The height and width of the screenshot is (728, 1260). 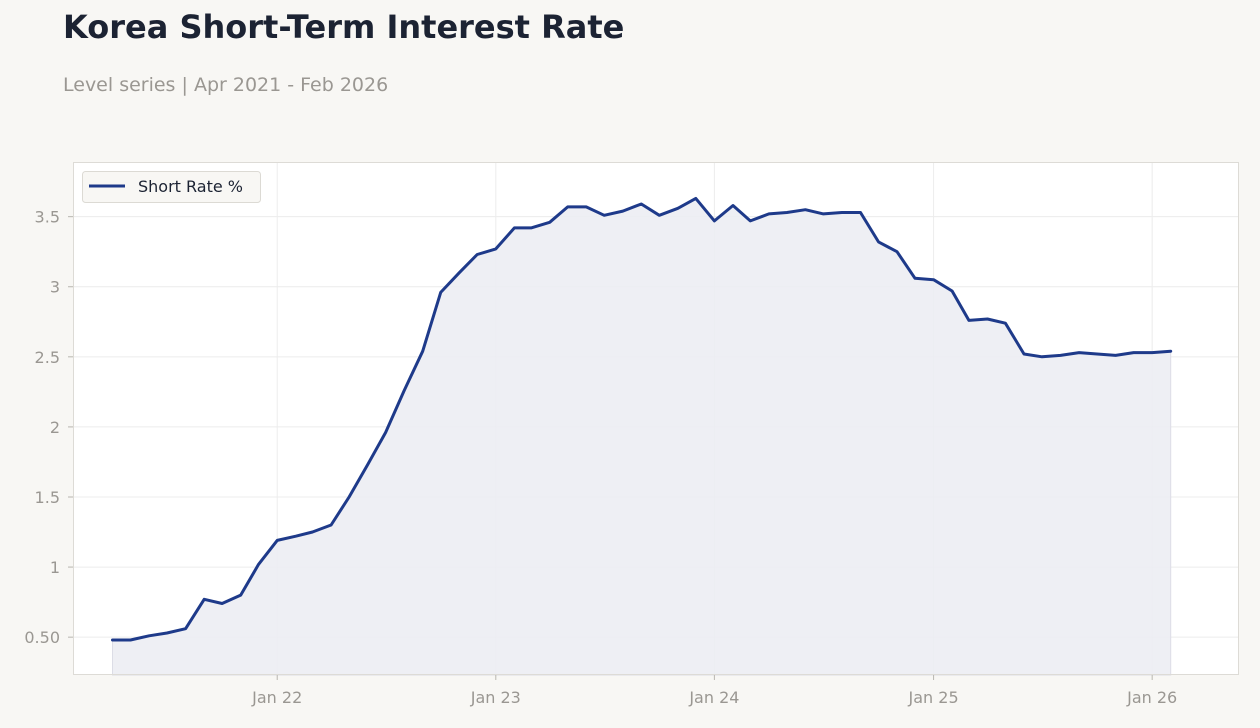 I want to click on x-tick-label: Jan 26, so click(x=1151, y=697).